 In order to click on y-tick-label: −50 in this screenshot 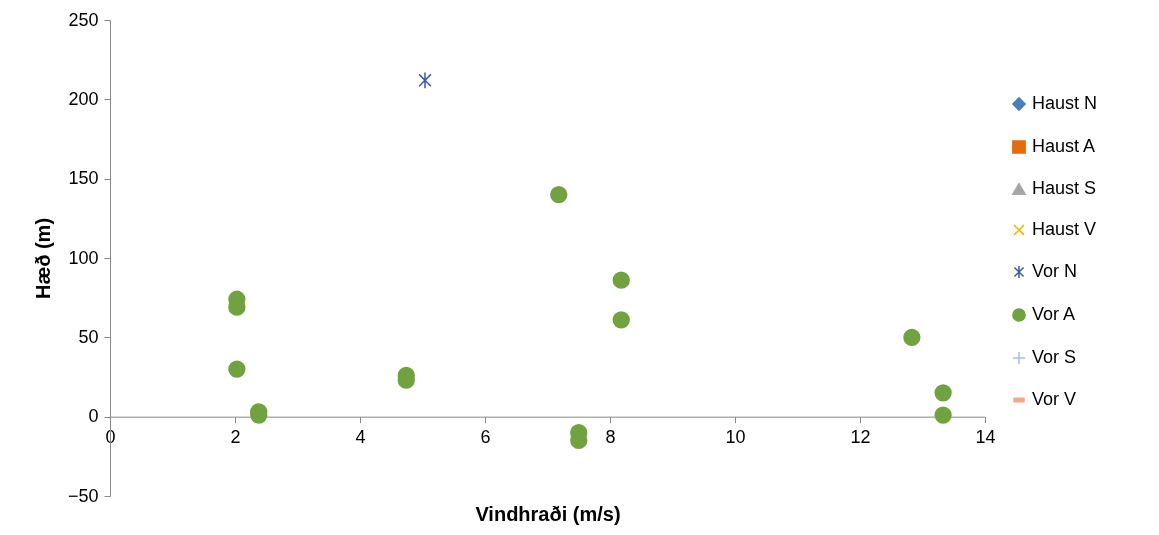, I will do `click(83, 495)`.